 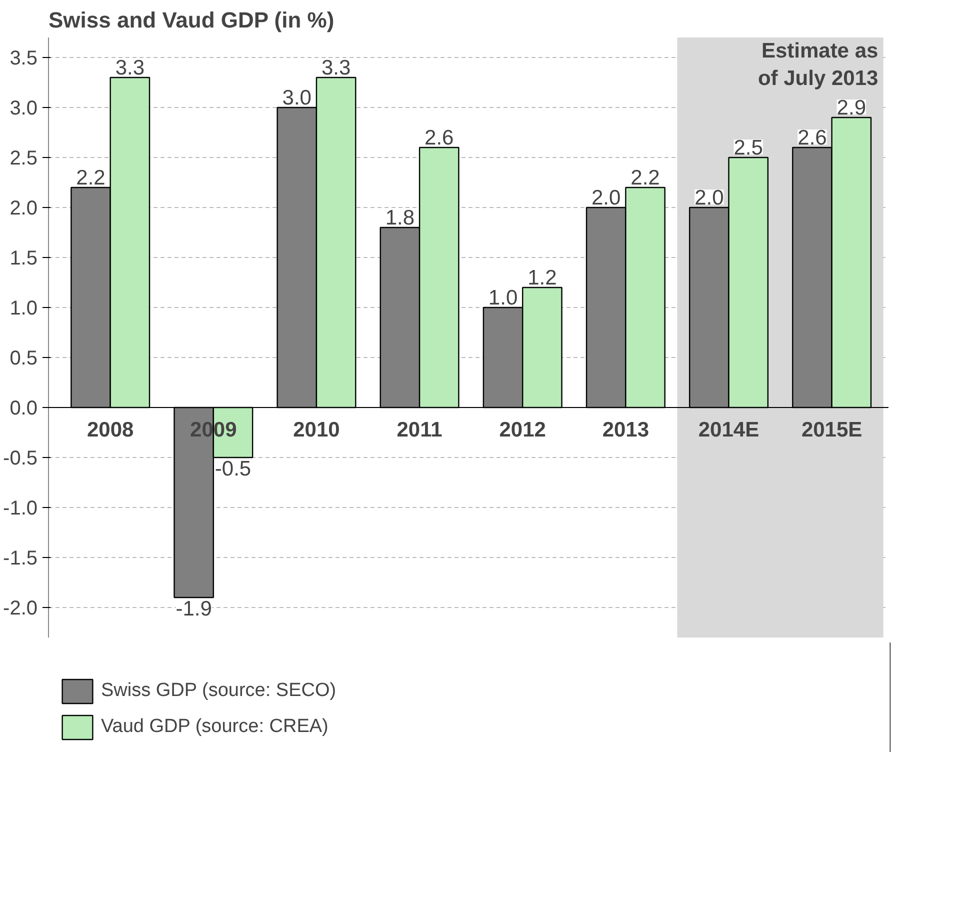 What do you see at coordinates (24, 309) in the screenshot?
I see `y-tick-label: 1.0` at bounding box center [24, 309].